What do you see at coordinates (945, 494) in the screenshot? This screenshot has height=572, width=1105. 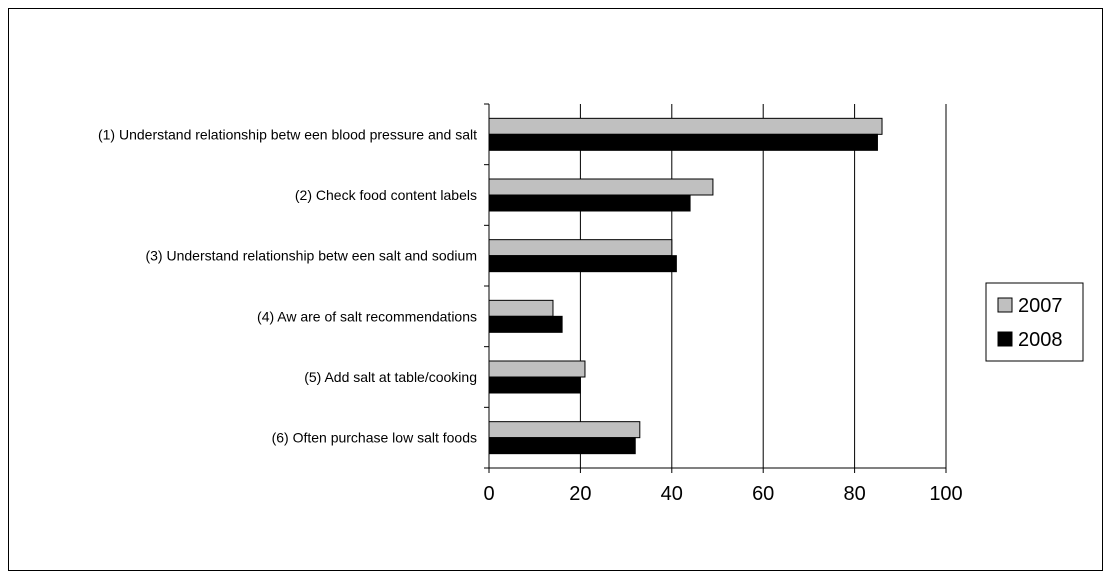 I see `x-tick-label-100: 100` at bounding box center [945, 494].